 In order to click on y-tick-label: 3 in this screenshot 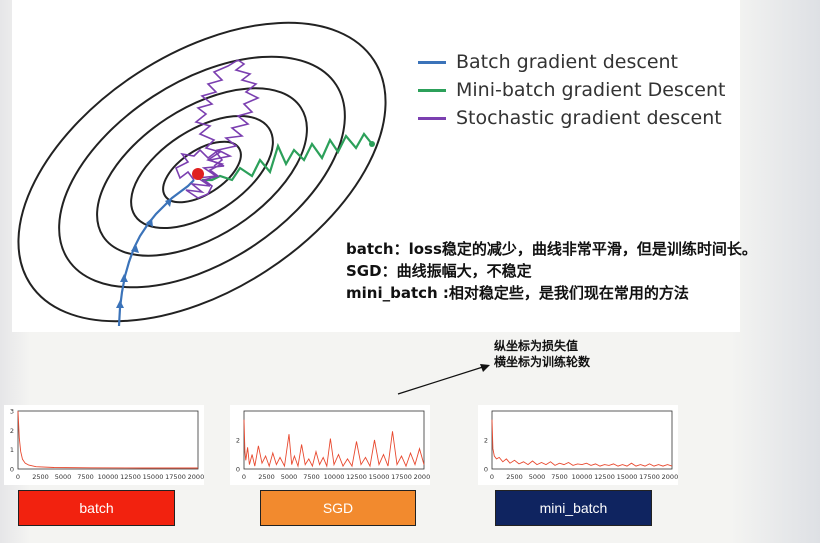, I will do `click(12, 412)`.